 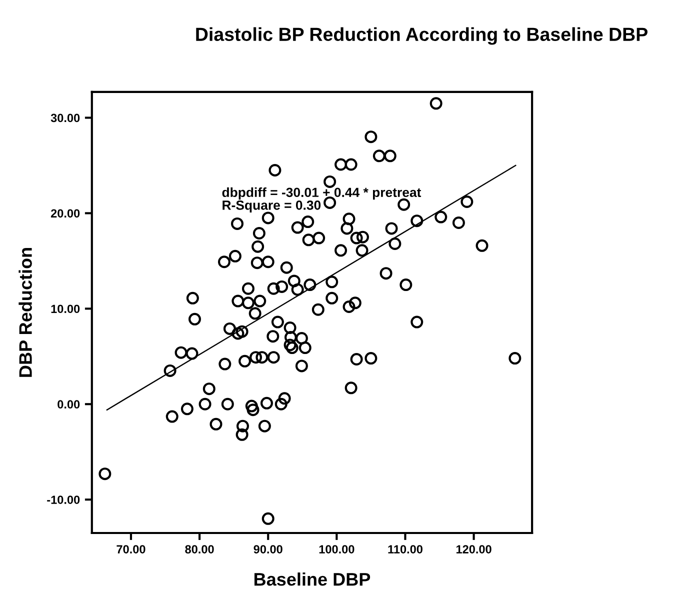 I want to click on y-tick-label: 0.00, so click(x=69, y=404).